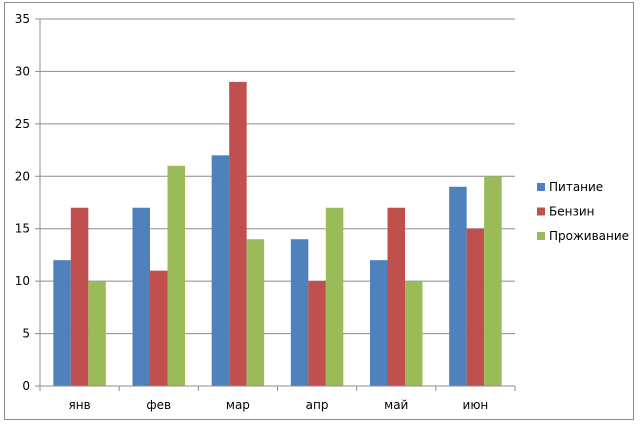 The image size is (640, 427). Describe the element at coordinates (80, 405) in the screenshot. I see `x-tick-label: янв` at that location.